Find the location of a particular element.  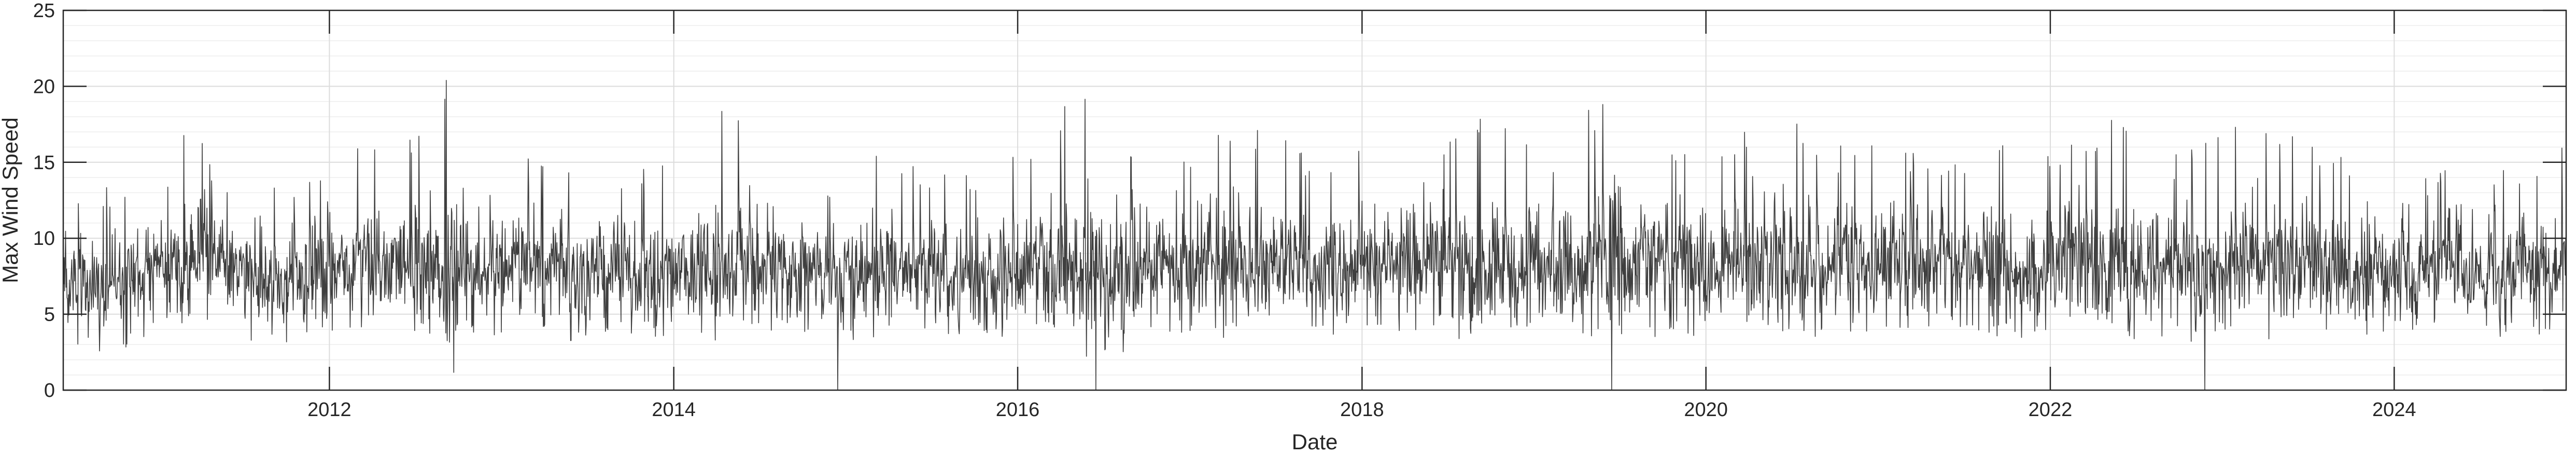

x-tick-label: 2022 is located at coordinates (2051, 410).